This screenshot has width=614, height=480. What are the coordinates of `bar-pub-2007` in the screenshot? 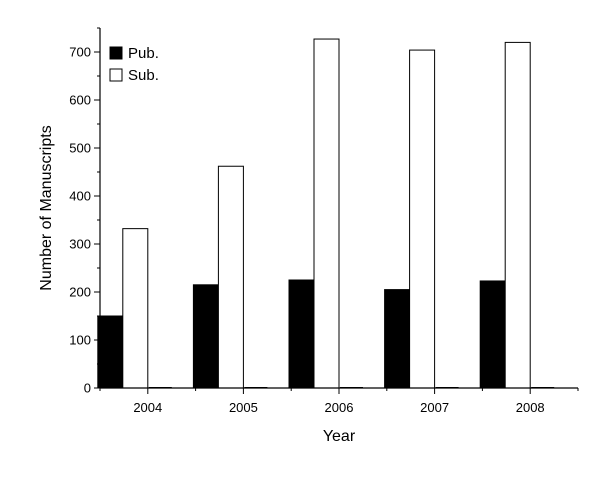 It's located at (397, 339).